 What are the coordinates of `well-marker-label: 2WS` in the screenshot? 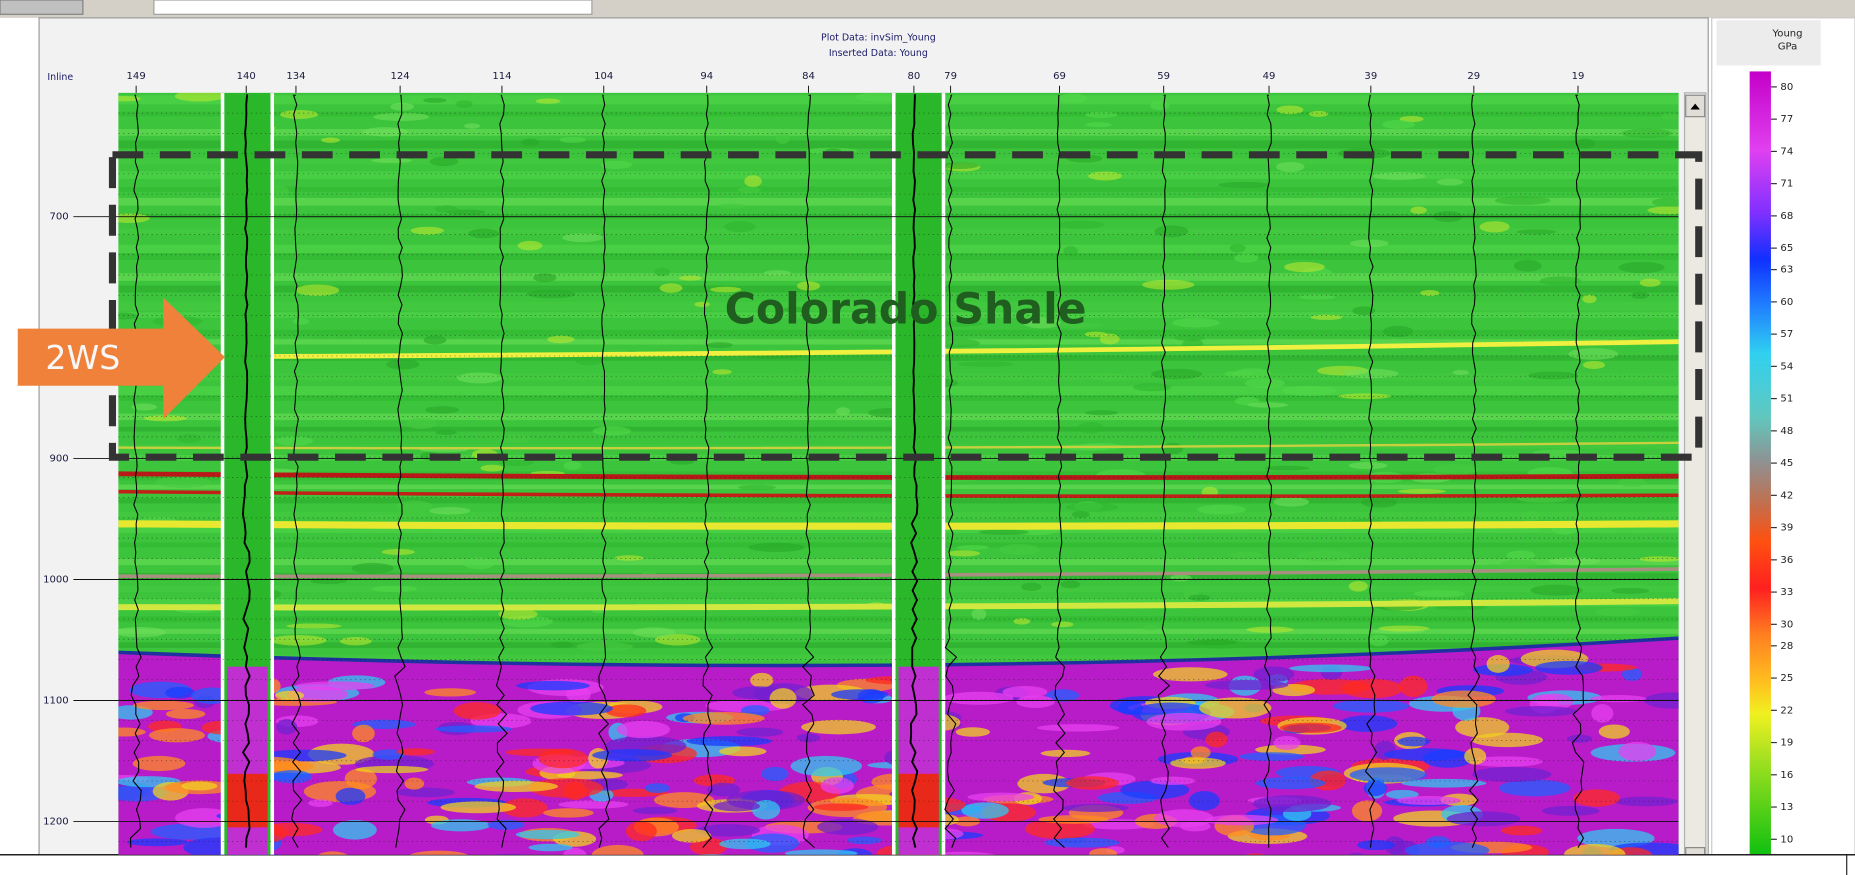 It's located at (82, 357).